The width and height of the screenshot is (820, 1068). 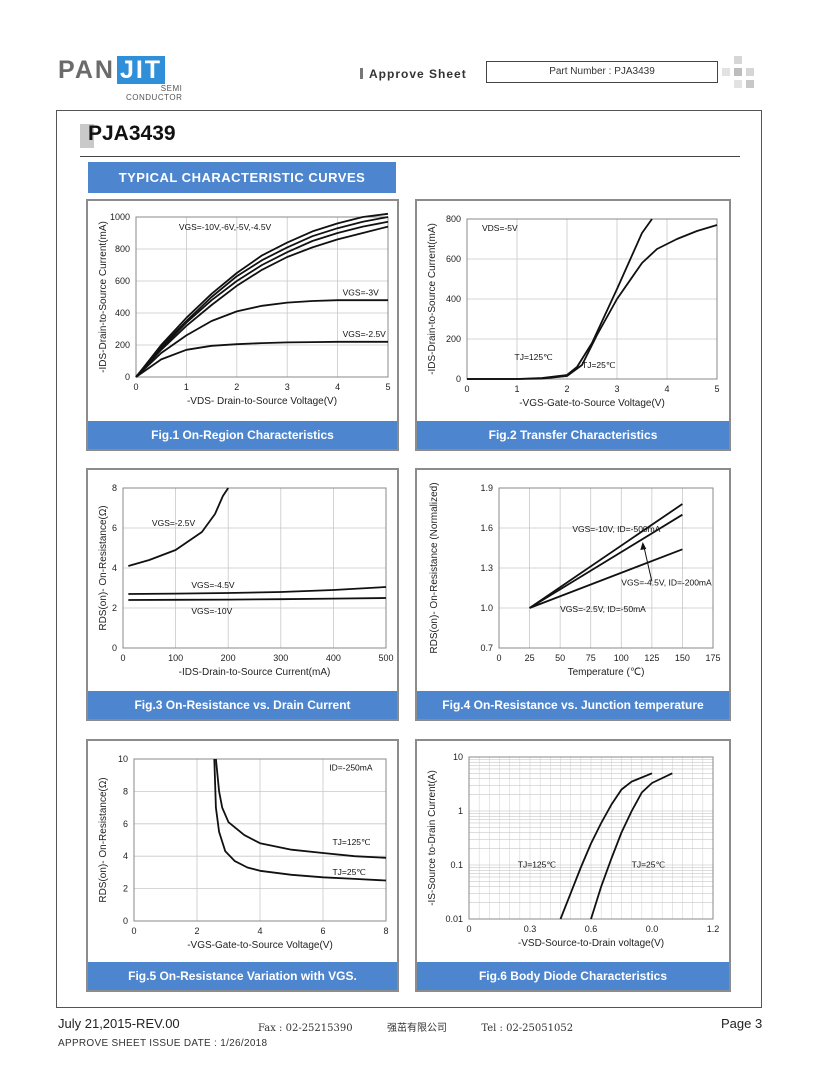 What do you see at coordinates (287, 387) in the screenshot?
I see `x-tick-label: 3` at bounding box center [287, 387].